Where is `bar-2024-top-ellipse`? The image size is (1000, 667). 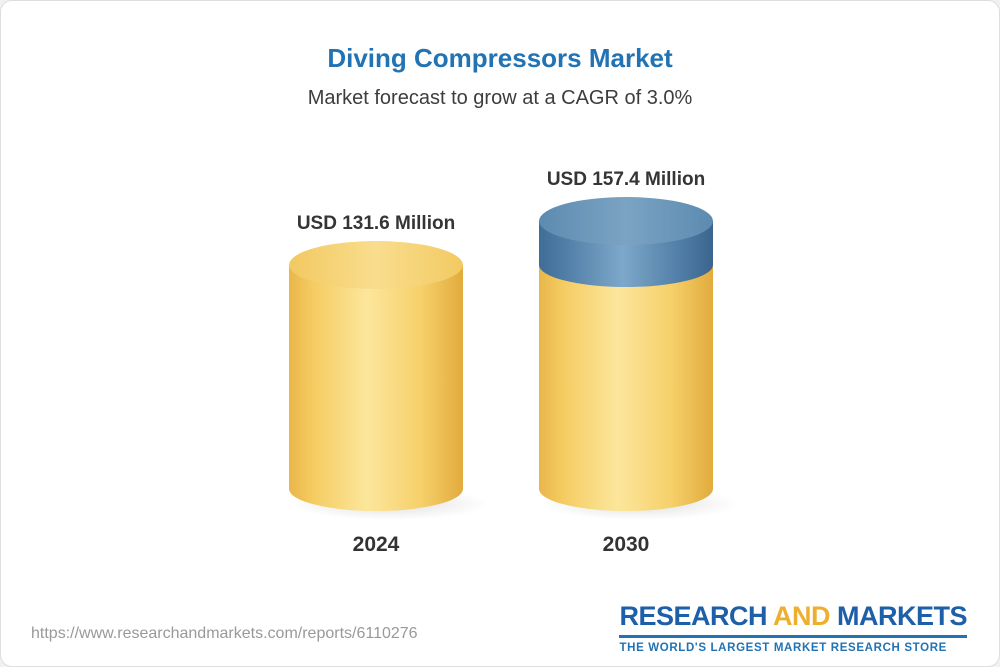
bar-2024-top-ellipse is located at coordinates (376, 265).